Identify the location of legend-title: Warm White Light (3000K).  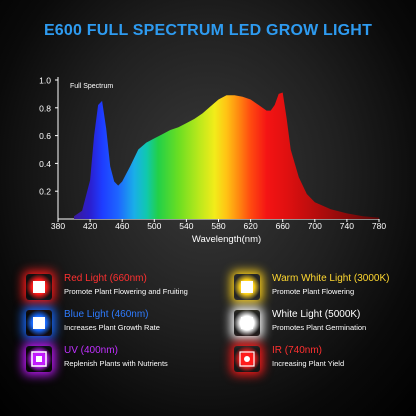
(331, 278).